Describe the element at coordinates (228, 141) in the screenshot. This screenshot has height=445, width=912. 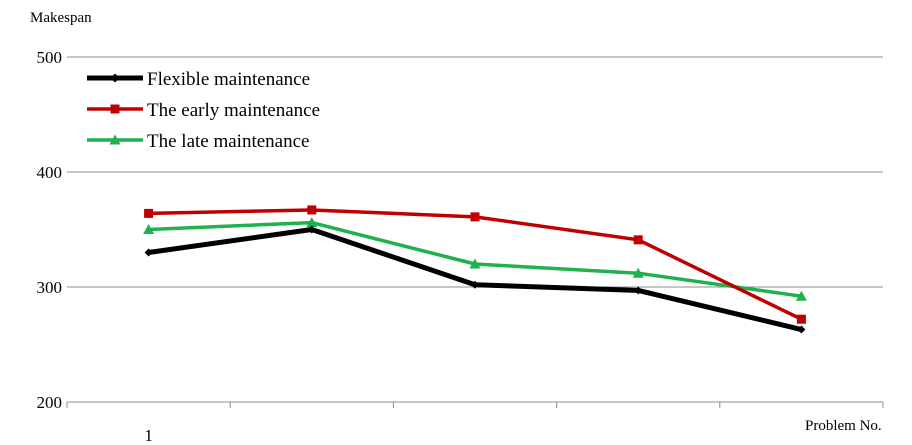
I see `legend-label: The late maintenance` at that location.